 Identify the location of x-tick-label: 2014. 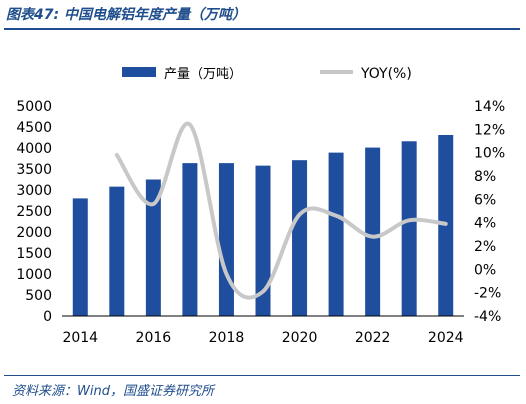
(80, 338).